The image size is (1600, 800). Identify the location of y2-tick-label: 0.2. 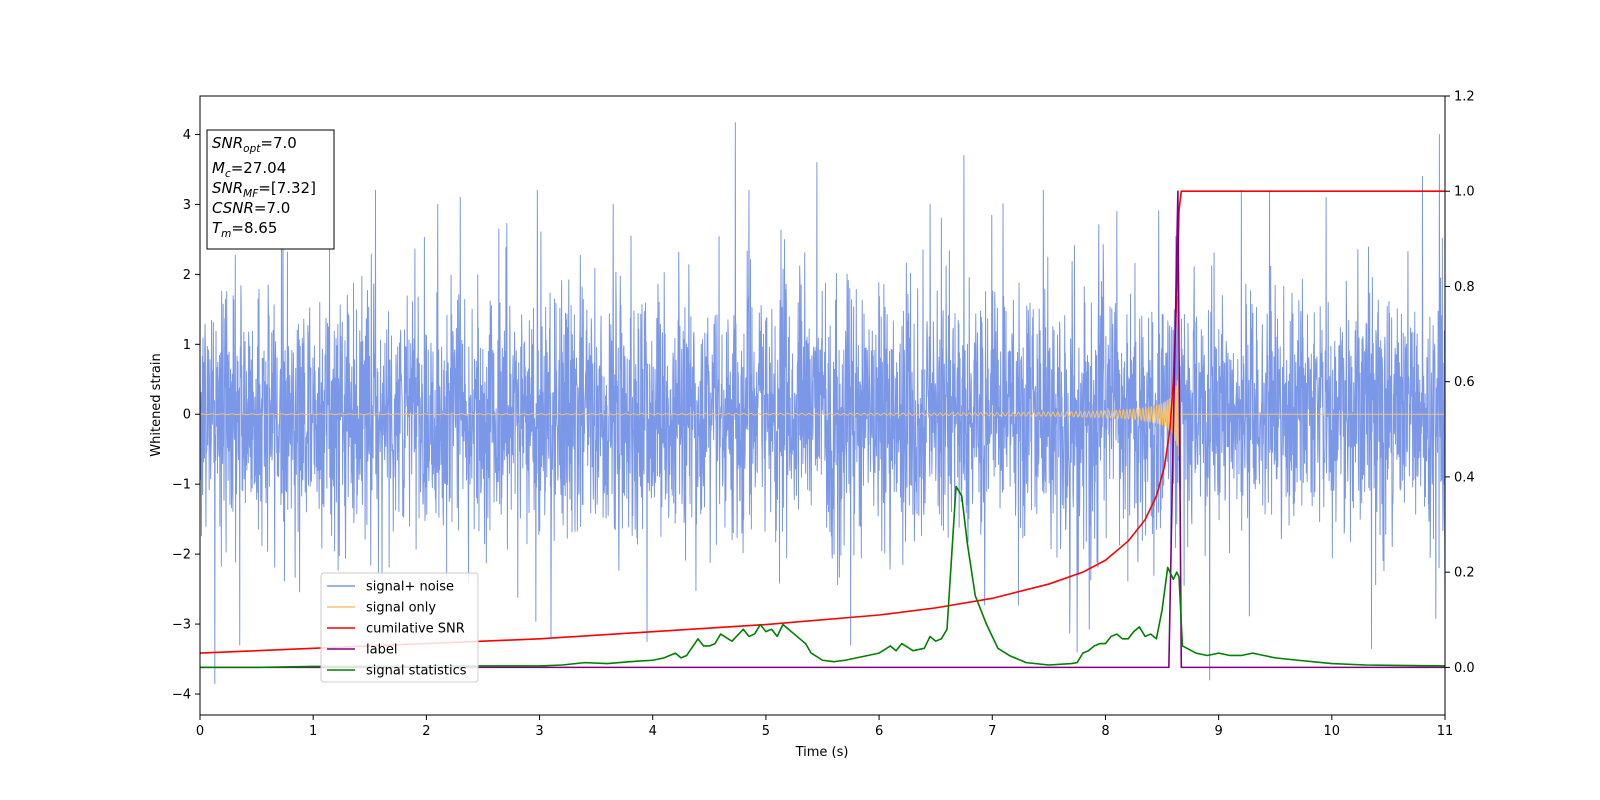
(1464, 573).